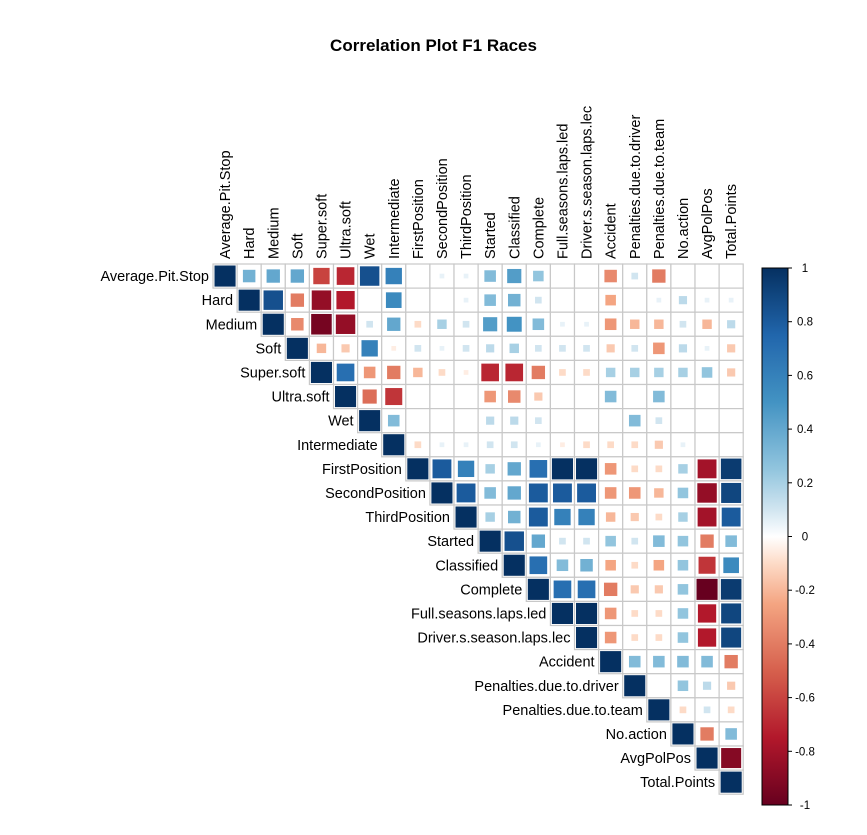 This screenshot has height=835, width=867. What do you see at coordinates (677, 783) in the screenshot?
I see `row-label: Total.Points` at bounding box center [677, 783].